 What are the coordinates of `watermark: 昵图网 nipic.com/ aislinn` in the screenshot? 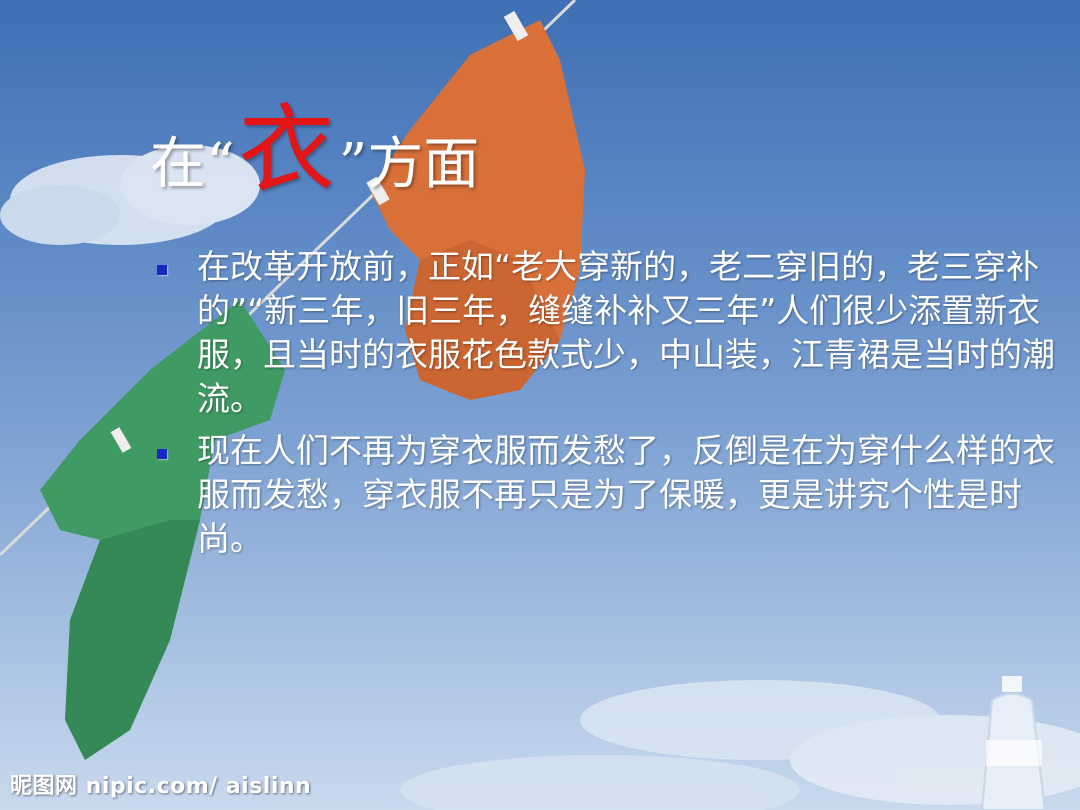 It's located at (161, 786).